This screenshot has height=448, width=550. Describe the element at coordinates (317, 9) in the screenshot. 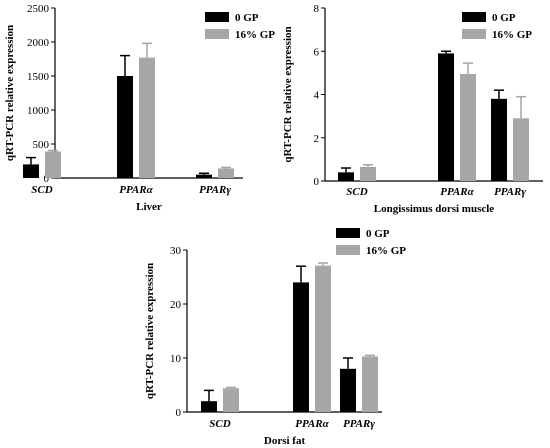

I see `y-tick-label: 8` at that location.